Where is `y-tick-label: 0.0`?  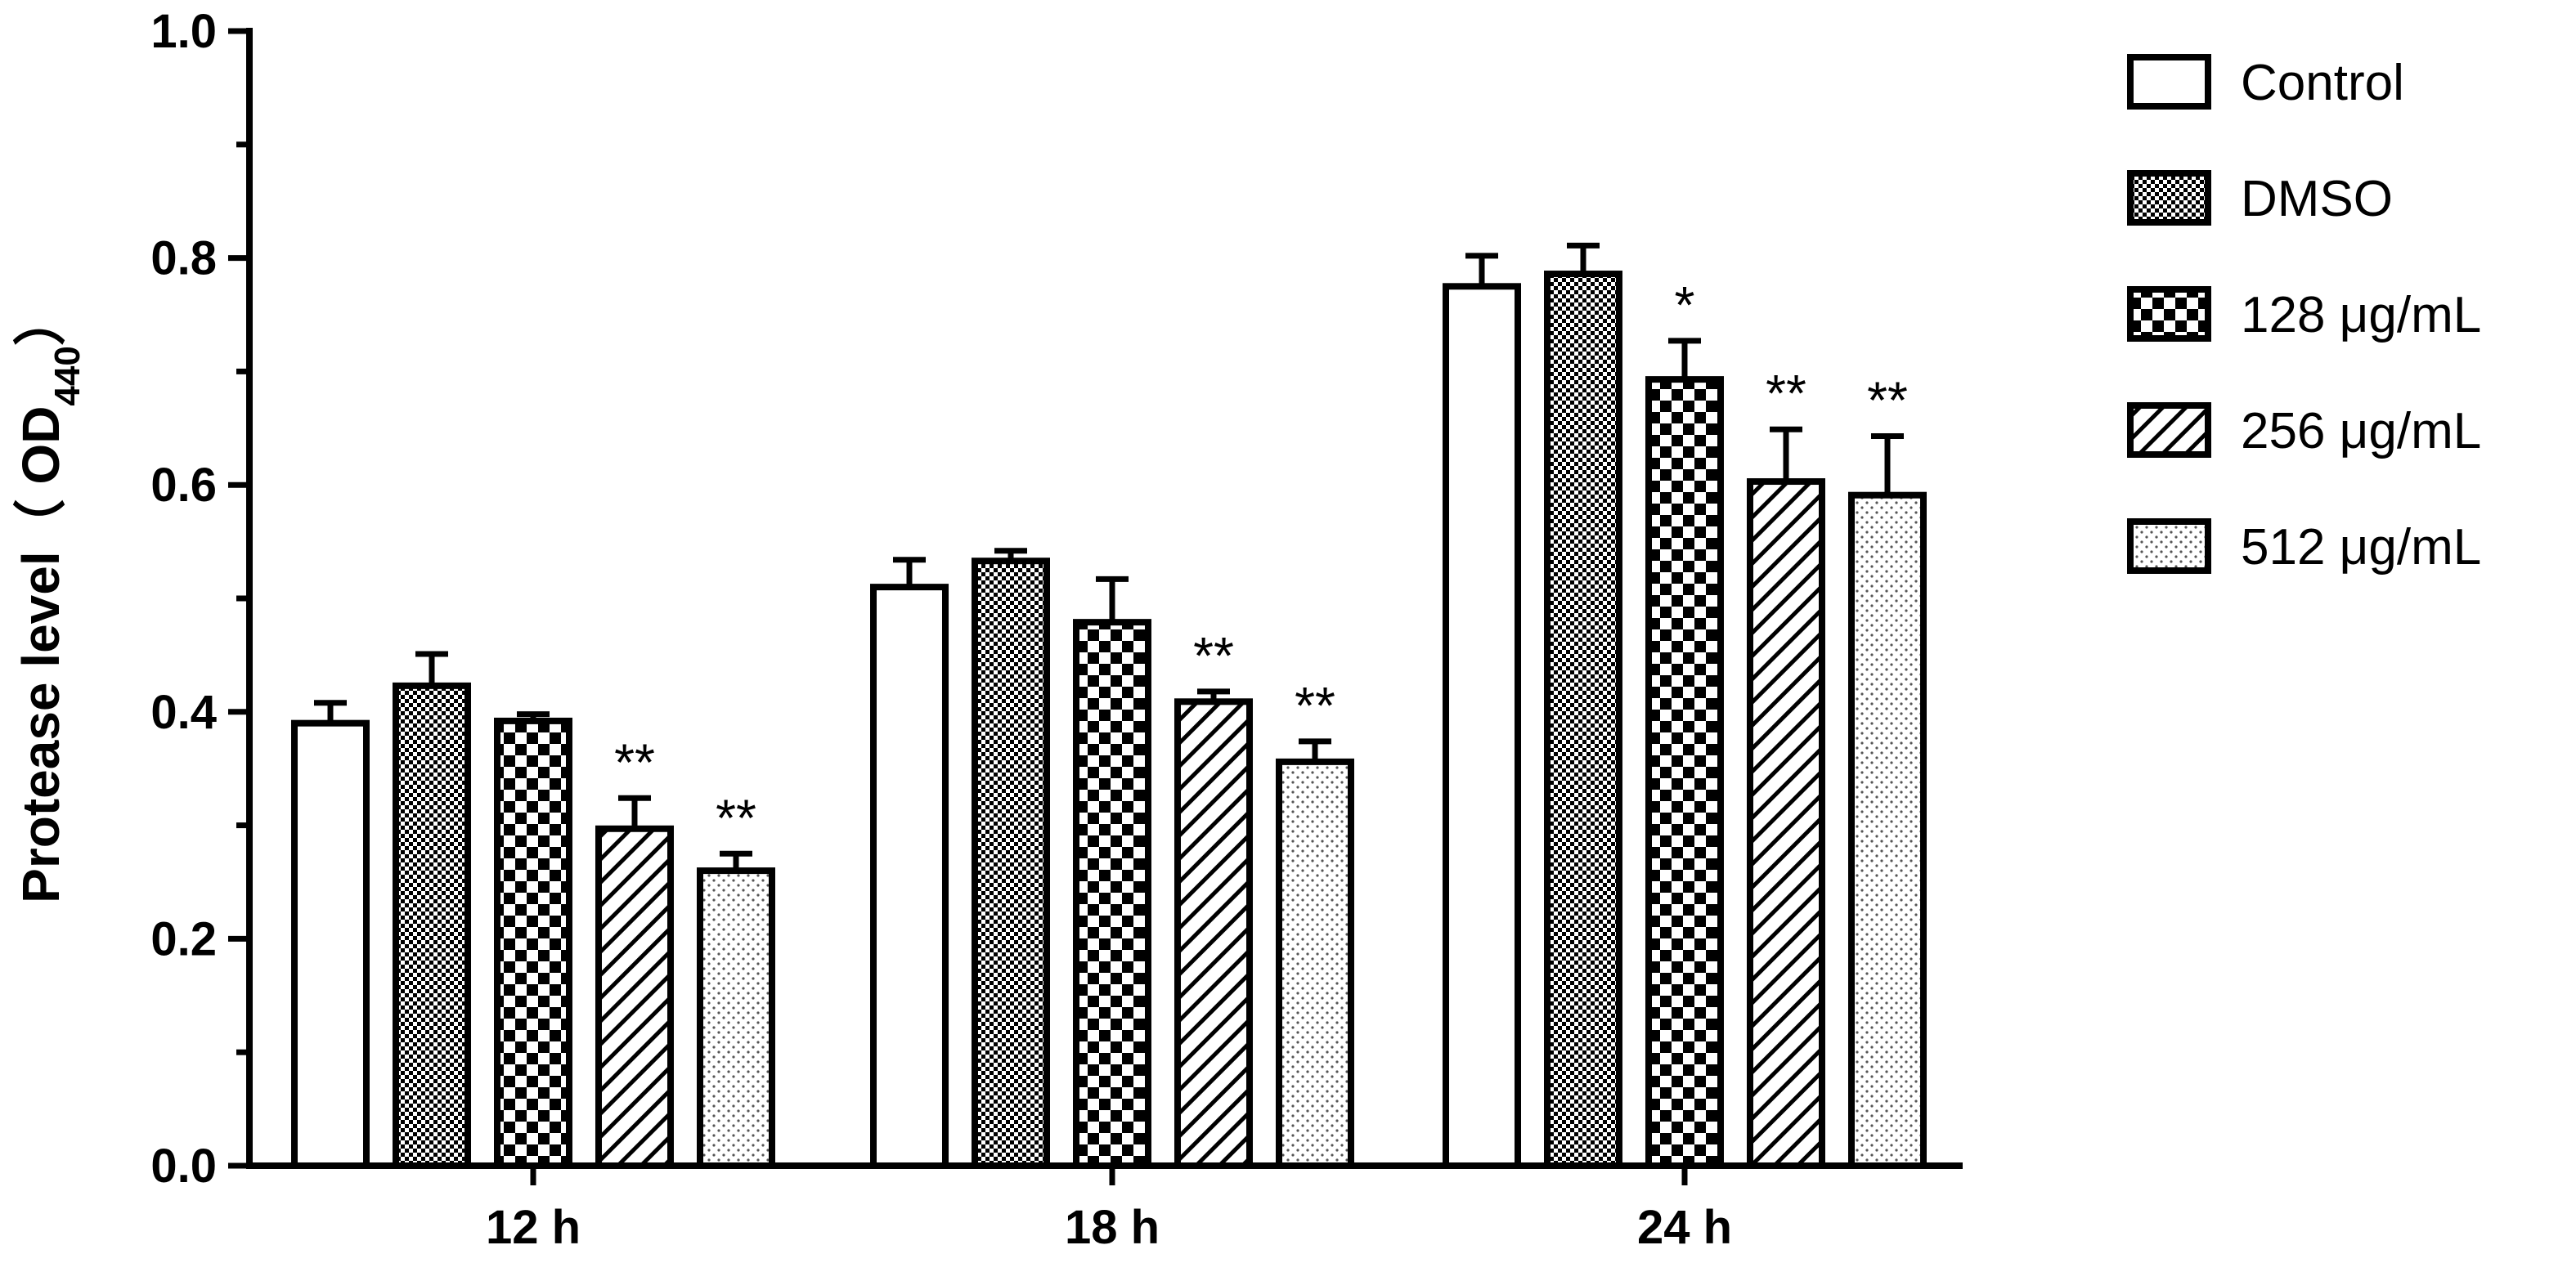 y-tick-label: 0.0 is located at coordinates (184, 1166).